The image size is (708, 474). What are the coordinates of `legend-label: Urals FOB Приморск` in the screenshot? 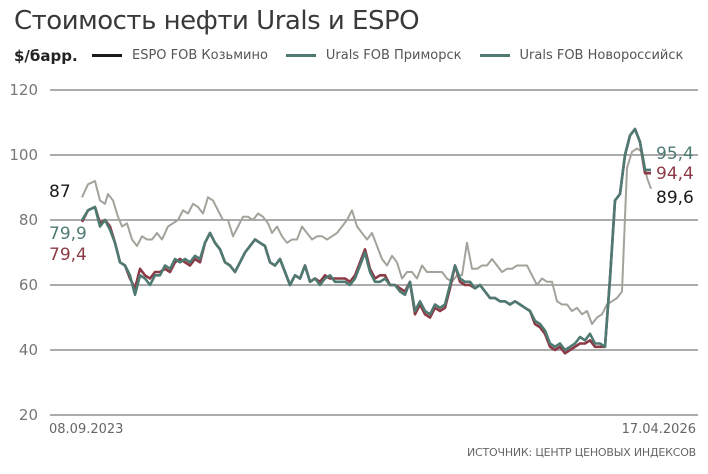 It's located at (393, 55).